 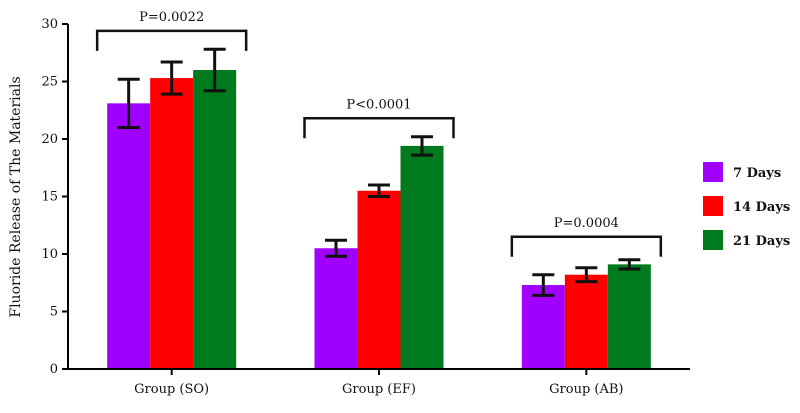 I want to click on y-tick-label: 0, so click(x=54, y=369).